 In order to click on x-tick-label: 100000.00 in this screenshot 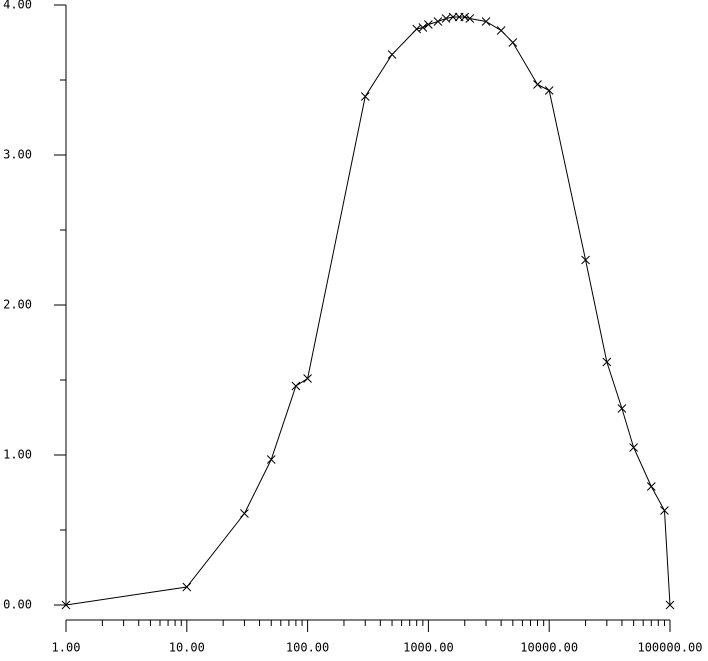, I will do `click(669, 648)`.